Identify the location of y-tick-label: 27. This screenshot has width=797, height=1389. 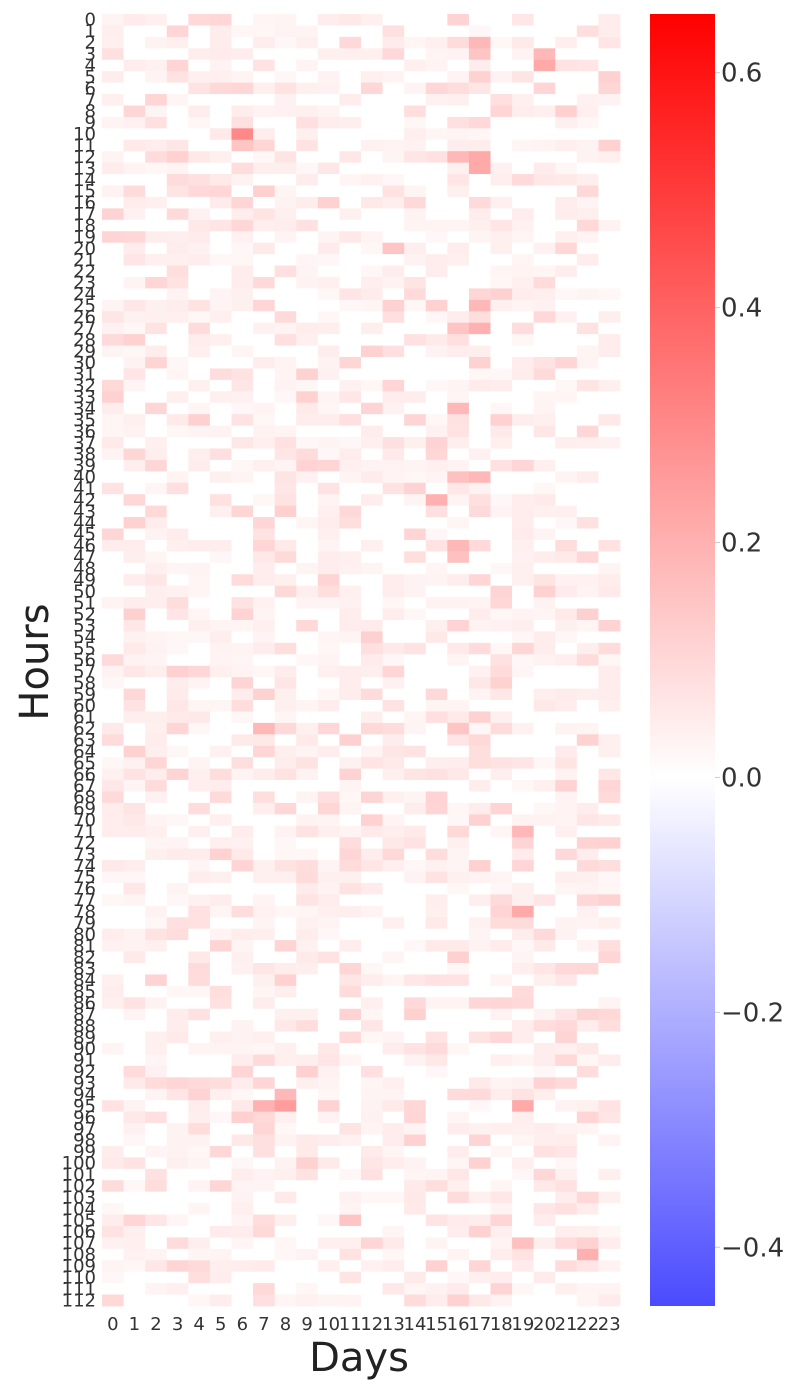
(84, 328).